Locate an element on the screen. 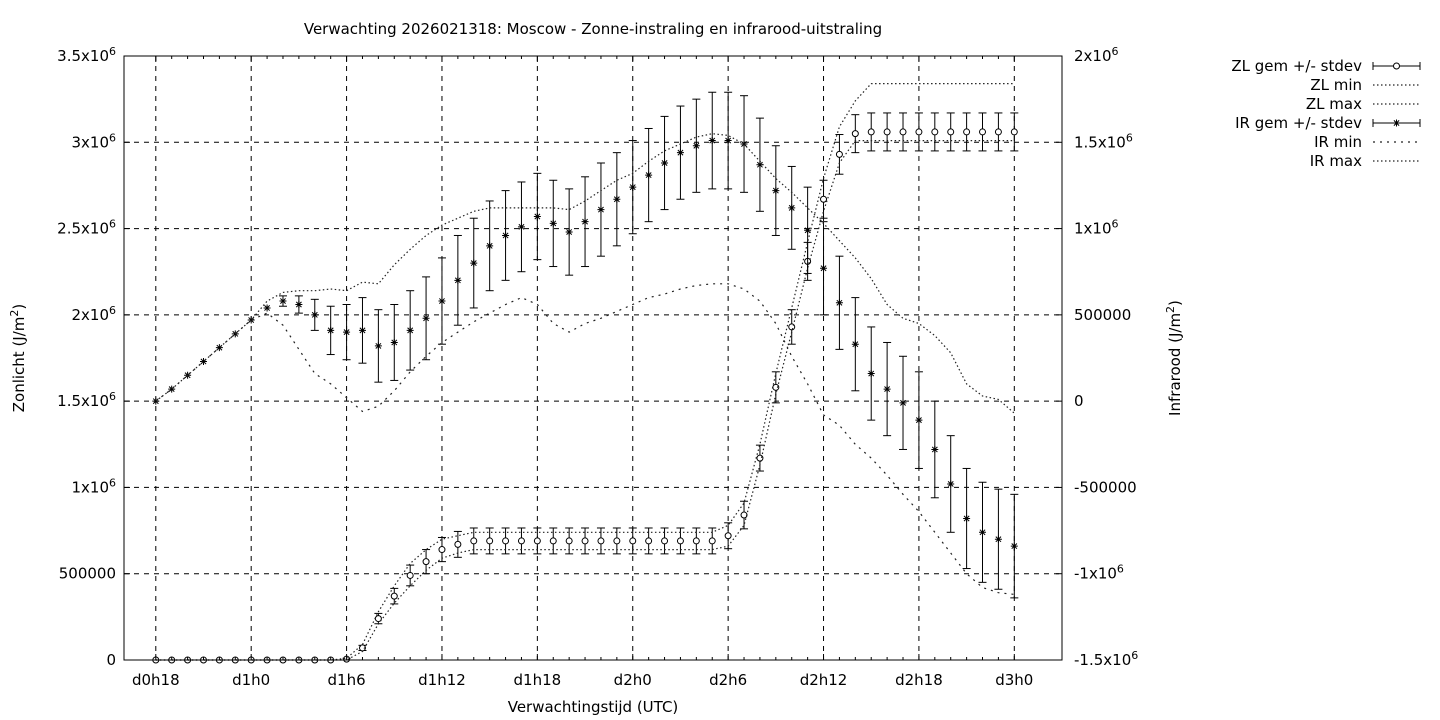  legend-label: IR max is located at coordinates (1336, 161).